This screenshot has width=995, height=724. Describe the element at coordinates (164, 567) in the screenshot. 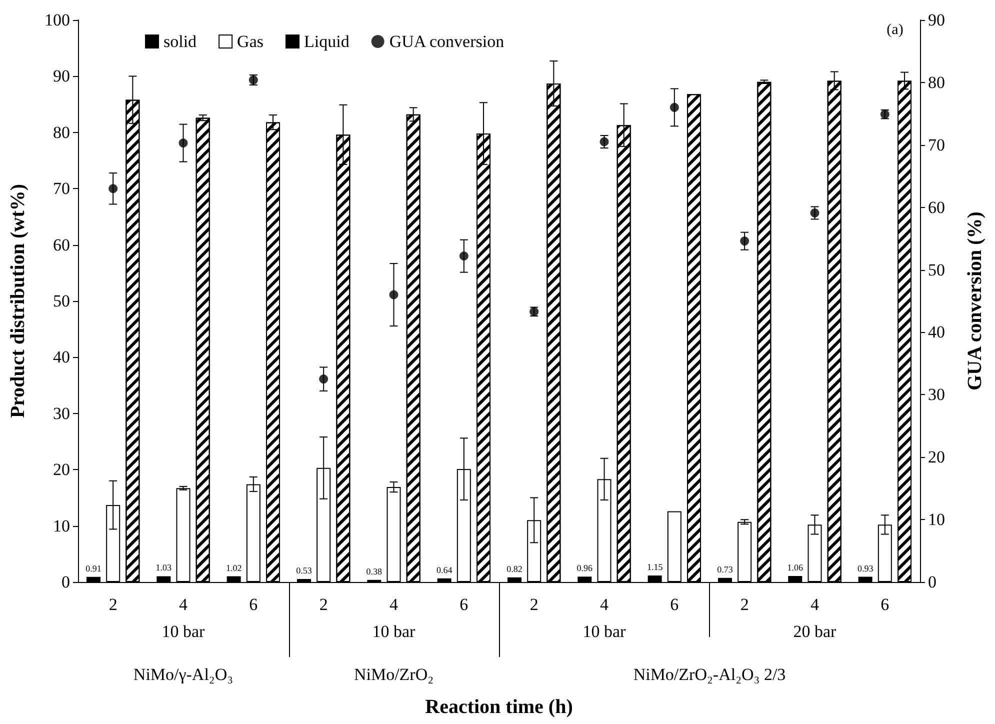

I see `data-label: 1.03` at that location.